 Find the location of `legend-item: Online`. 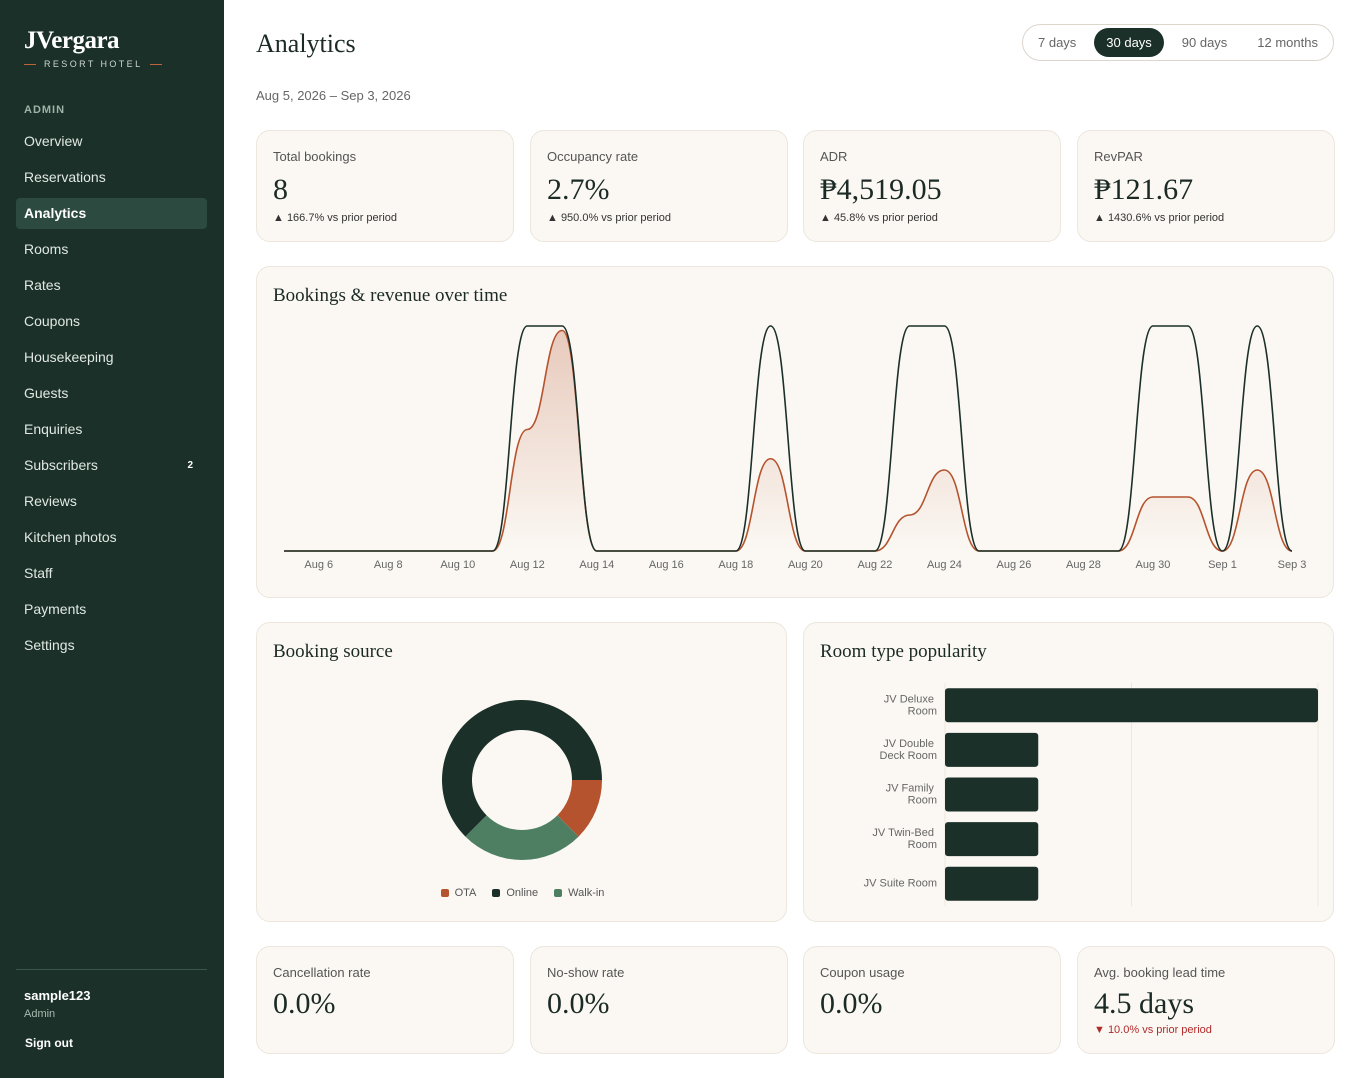

legend-item: Online is located at coordinates (515, 893).